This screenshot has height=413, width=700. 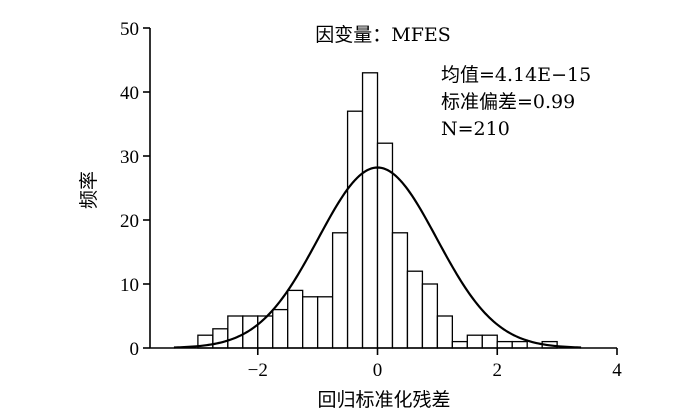 I want to click on y-tick-label: 0, so click(x=135, y=349).